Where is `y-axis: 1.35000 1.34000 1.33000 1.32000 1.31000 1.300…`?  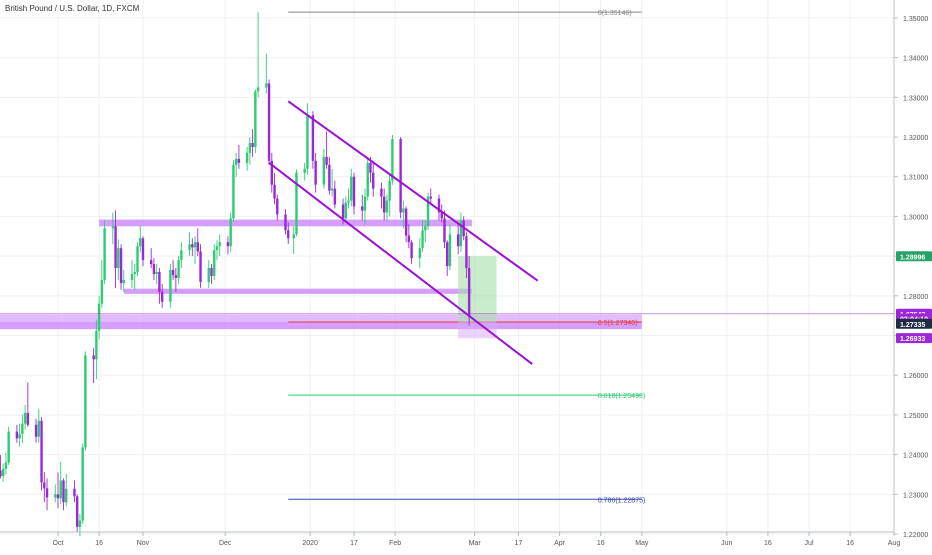 y-axis: 1.35000 1.34000 1.33000 1.32000 1.31000 1.300… is located at coordinates (910, 269).